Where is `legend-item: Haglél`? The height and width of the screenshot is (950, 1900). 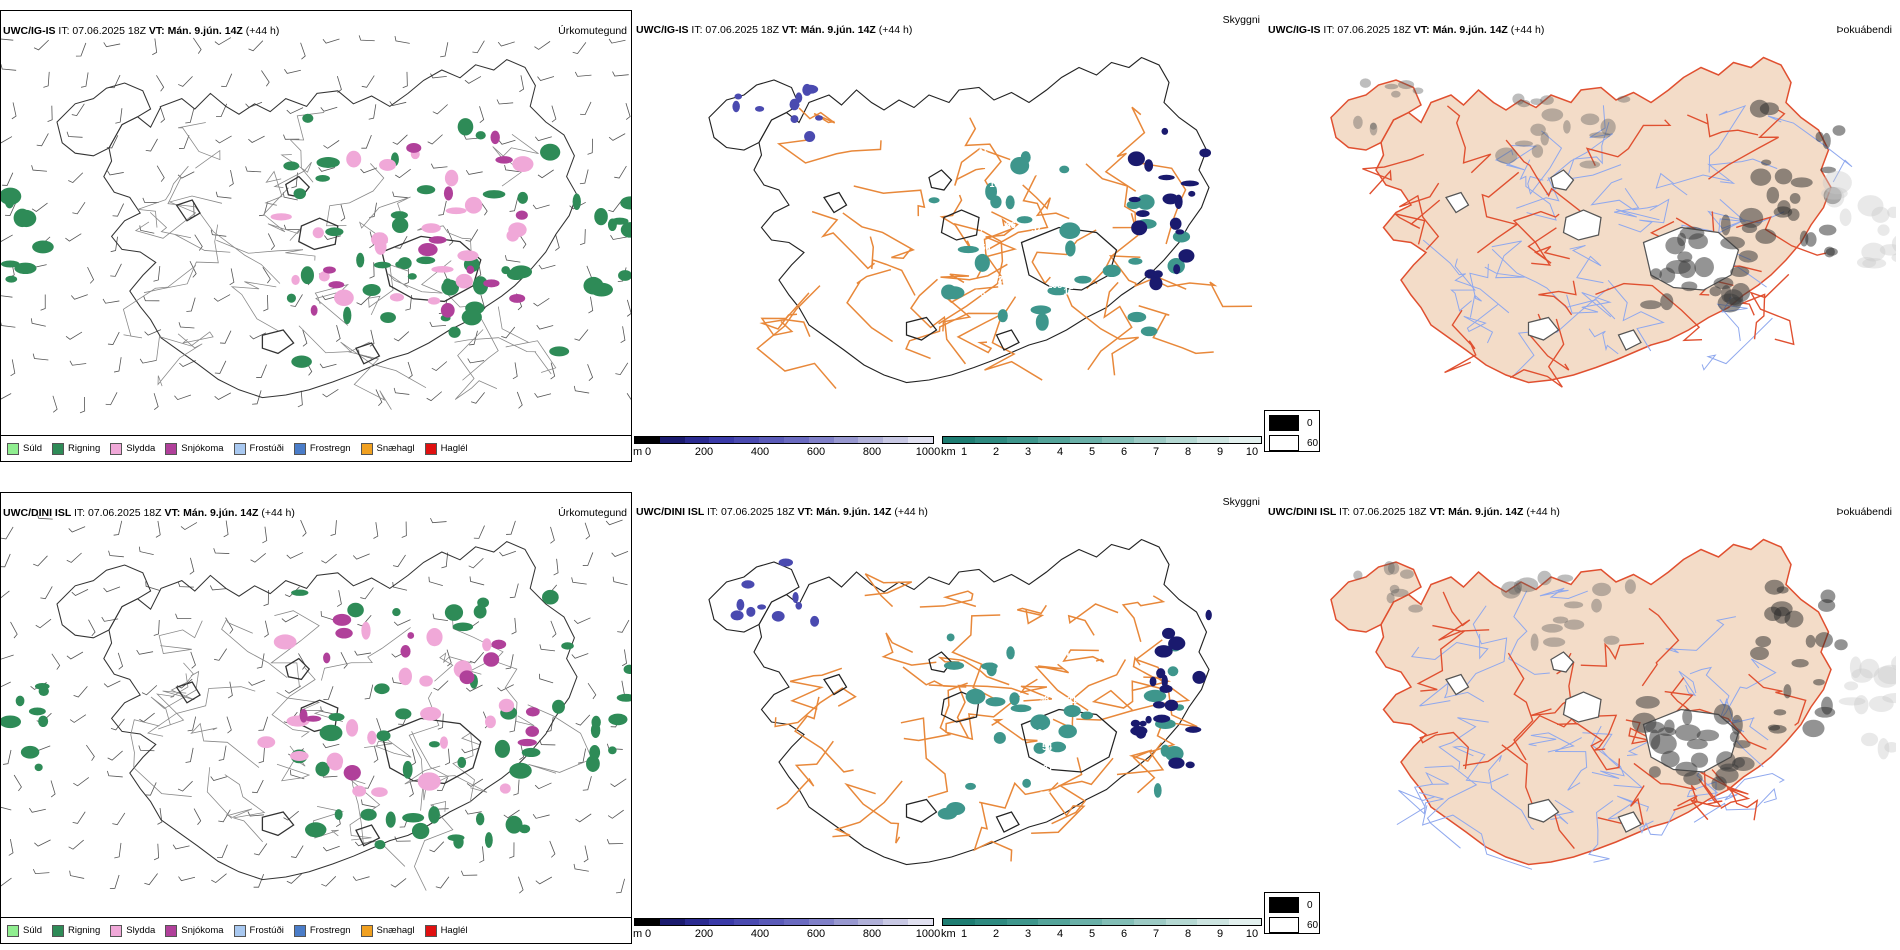
legend-item: Haglél is located at coordinates (446, 448).